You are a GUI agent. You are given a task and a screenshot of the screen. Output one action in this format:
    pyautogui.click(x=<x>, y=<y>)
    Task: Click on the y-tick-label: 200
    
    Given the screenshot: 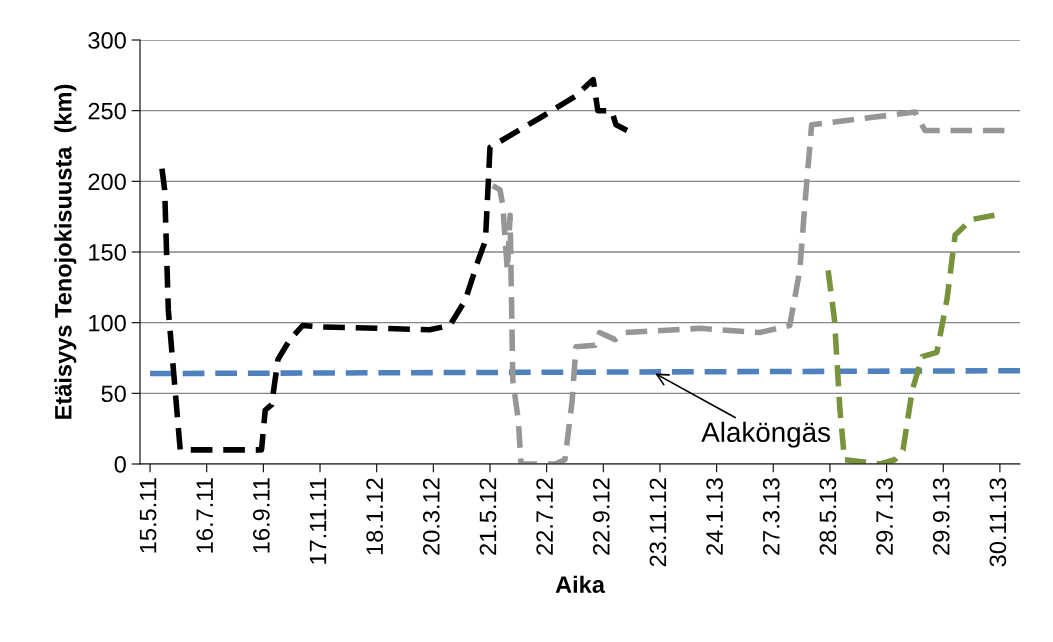 What is the action you would take?
    pyautogui.click(x=107, y=182)
    